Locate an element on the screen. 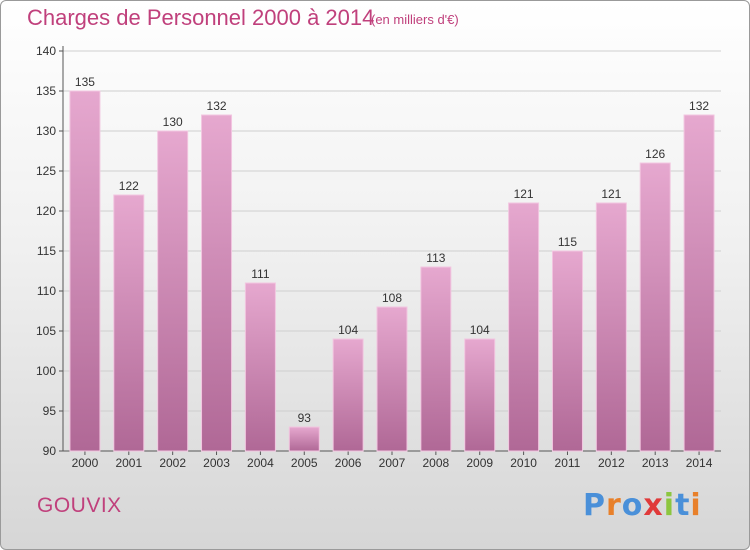 Image resolution: width=750 pixels, height=550 pixels. value-label-2001: 122 is located at coordinates (129, 186).